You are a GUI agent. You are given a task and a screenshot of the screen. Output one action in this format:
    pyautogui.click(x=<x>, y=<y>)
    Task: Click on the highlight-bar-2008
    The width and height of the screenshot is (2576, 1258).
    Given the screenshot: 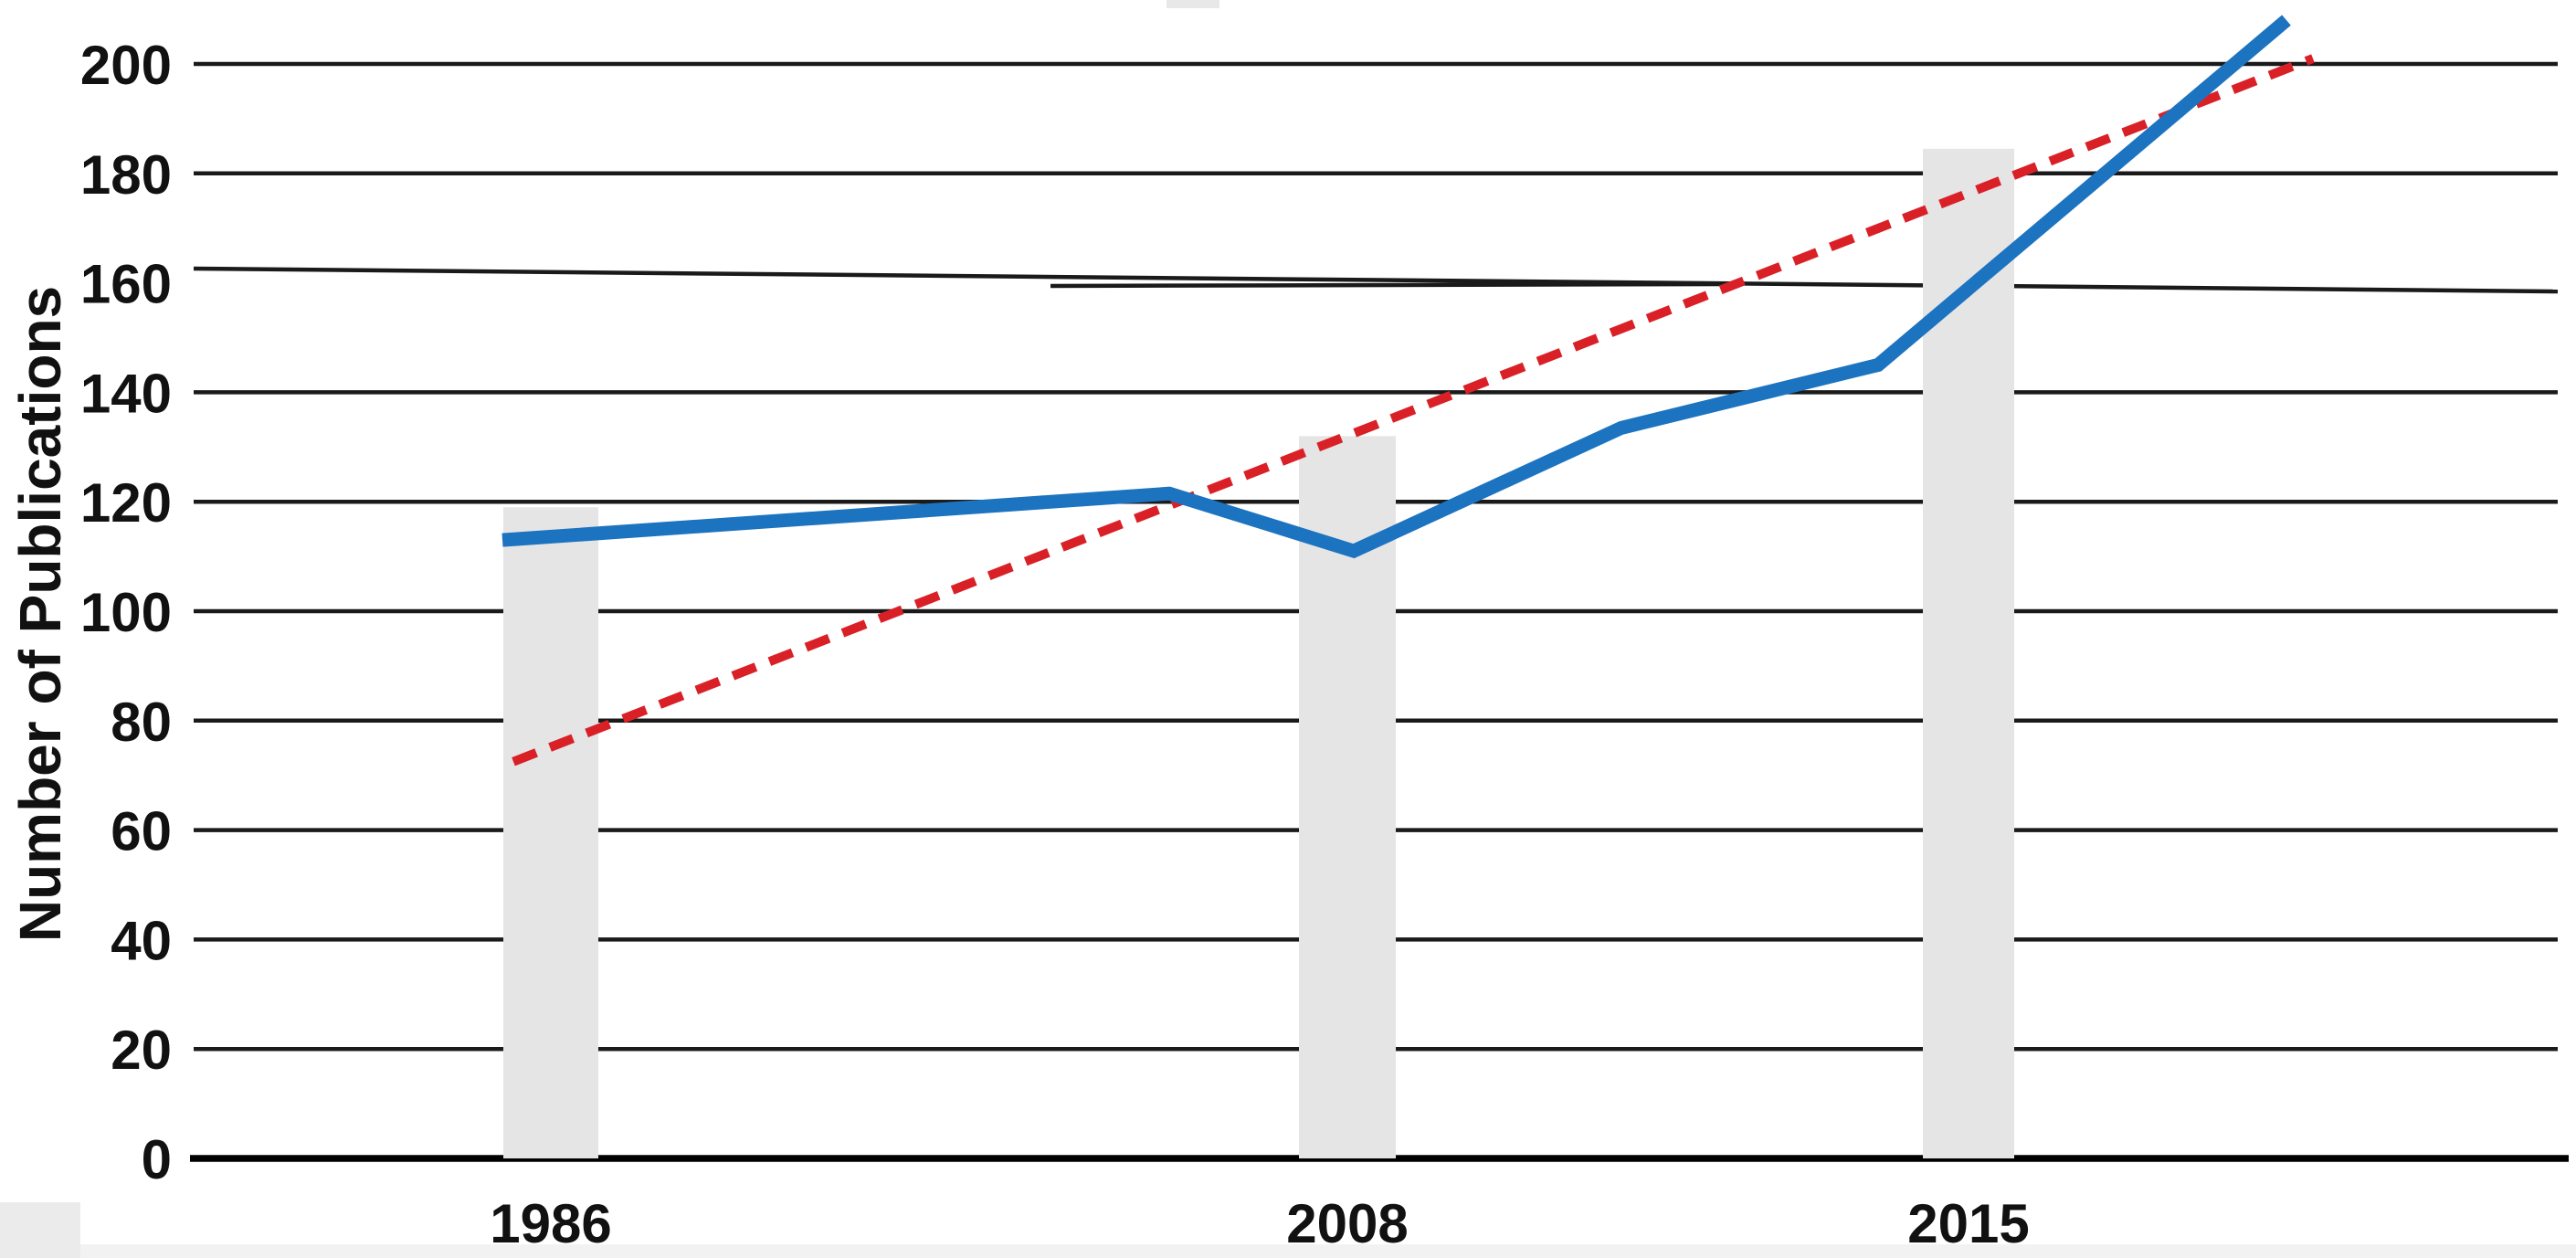 What is the action you would take?
    pyautogui.click(x=1347, y=797)
    